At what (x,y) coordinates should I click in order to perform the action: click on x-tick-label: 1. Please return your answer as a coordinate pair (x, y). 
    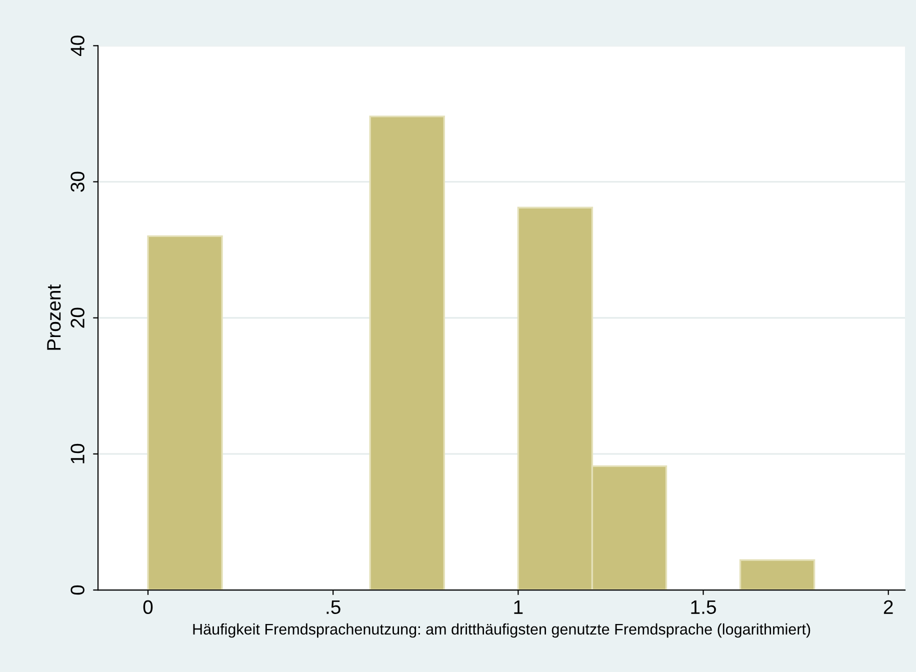
    Looking at the image, I should click on (518, 607).